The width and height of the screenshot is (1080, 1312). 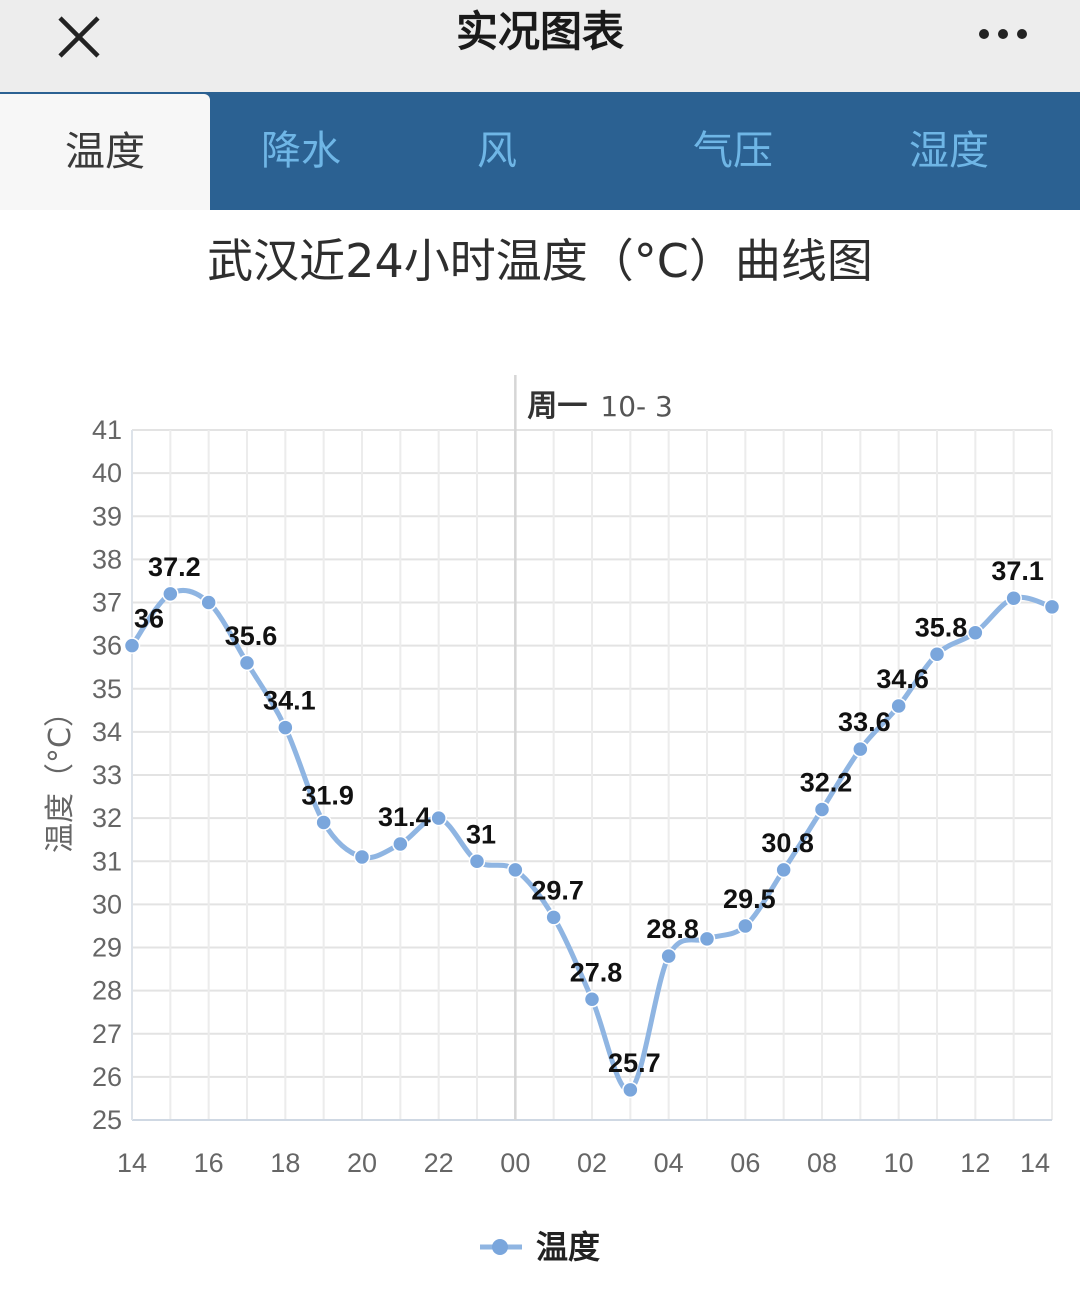 What do you see at coordinates (362, 1163) in the screenshot?
I see `x-tick-label: 20` at bounding box center [362, 1163].